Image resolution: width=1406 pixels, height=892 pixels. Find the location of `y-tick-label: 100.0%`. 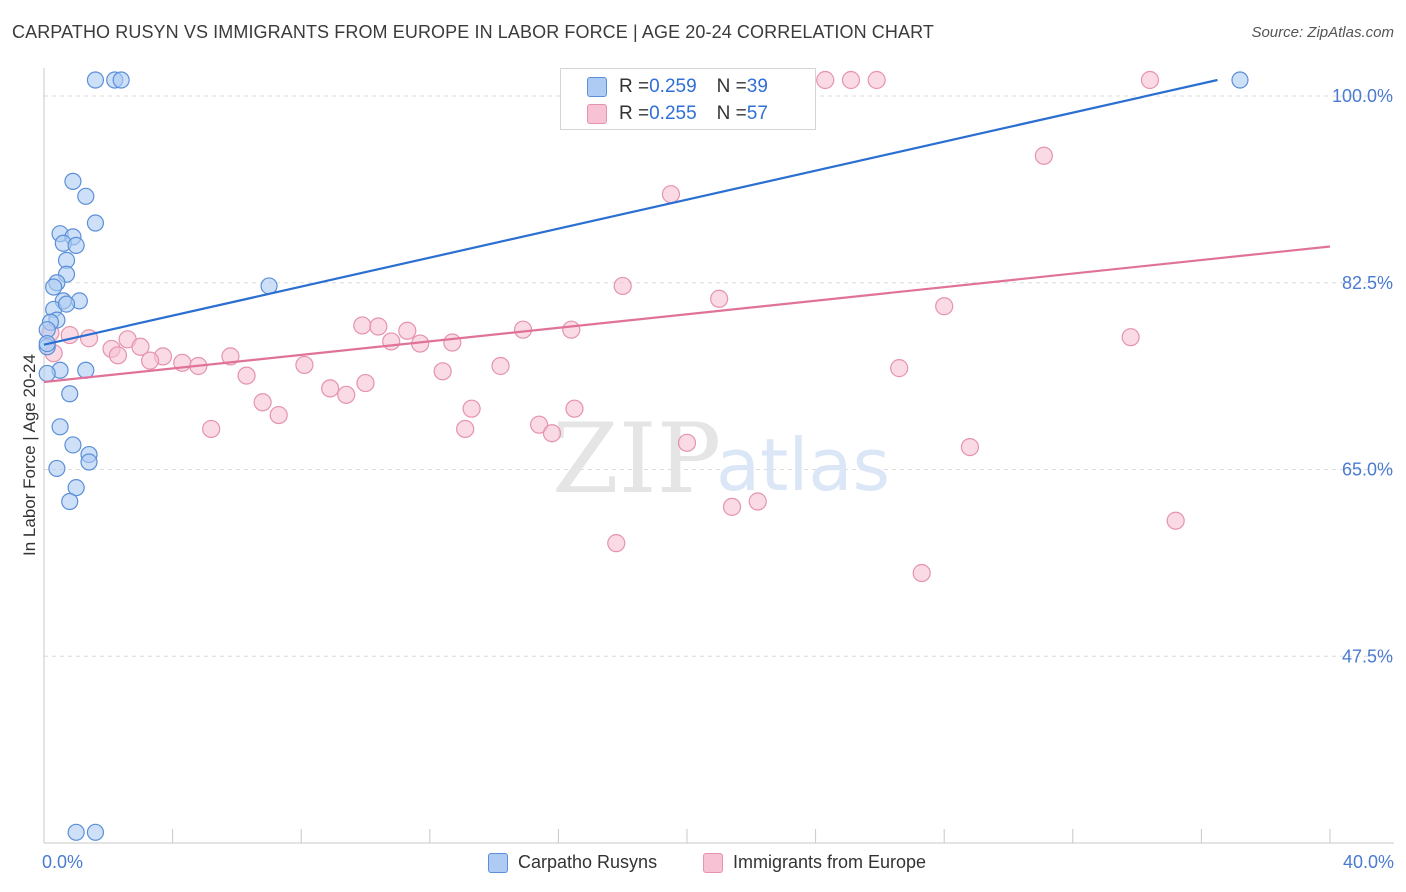

y-tick-label: 100.0% is located at coordinates (1362, 96).